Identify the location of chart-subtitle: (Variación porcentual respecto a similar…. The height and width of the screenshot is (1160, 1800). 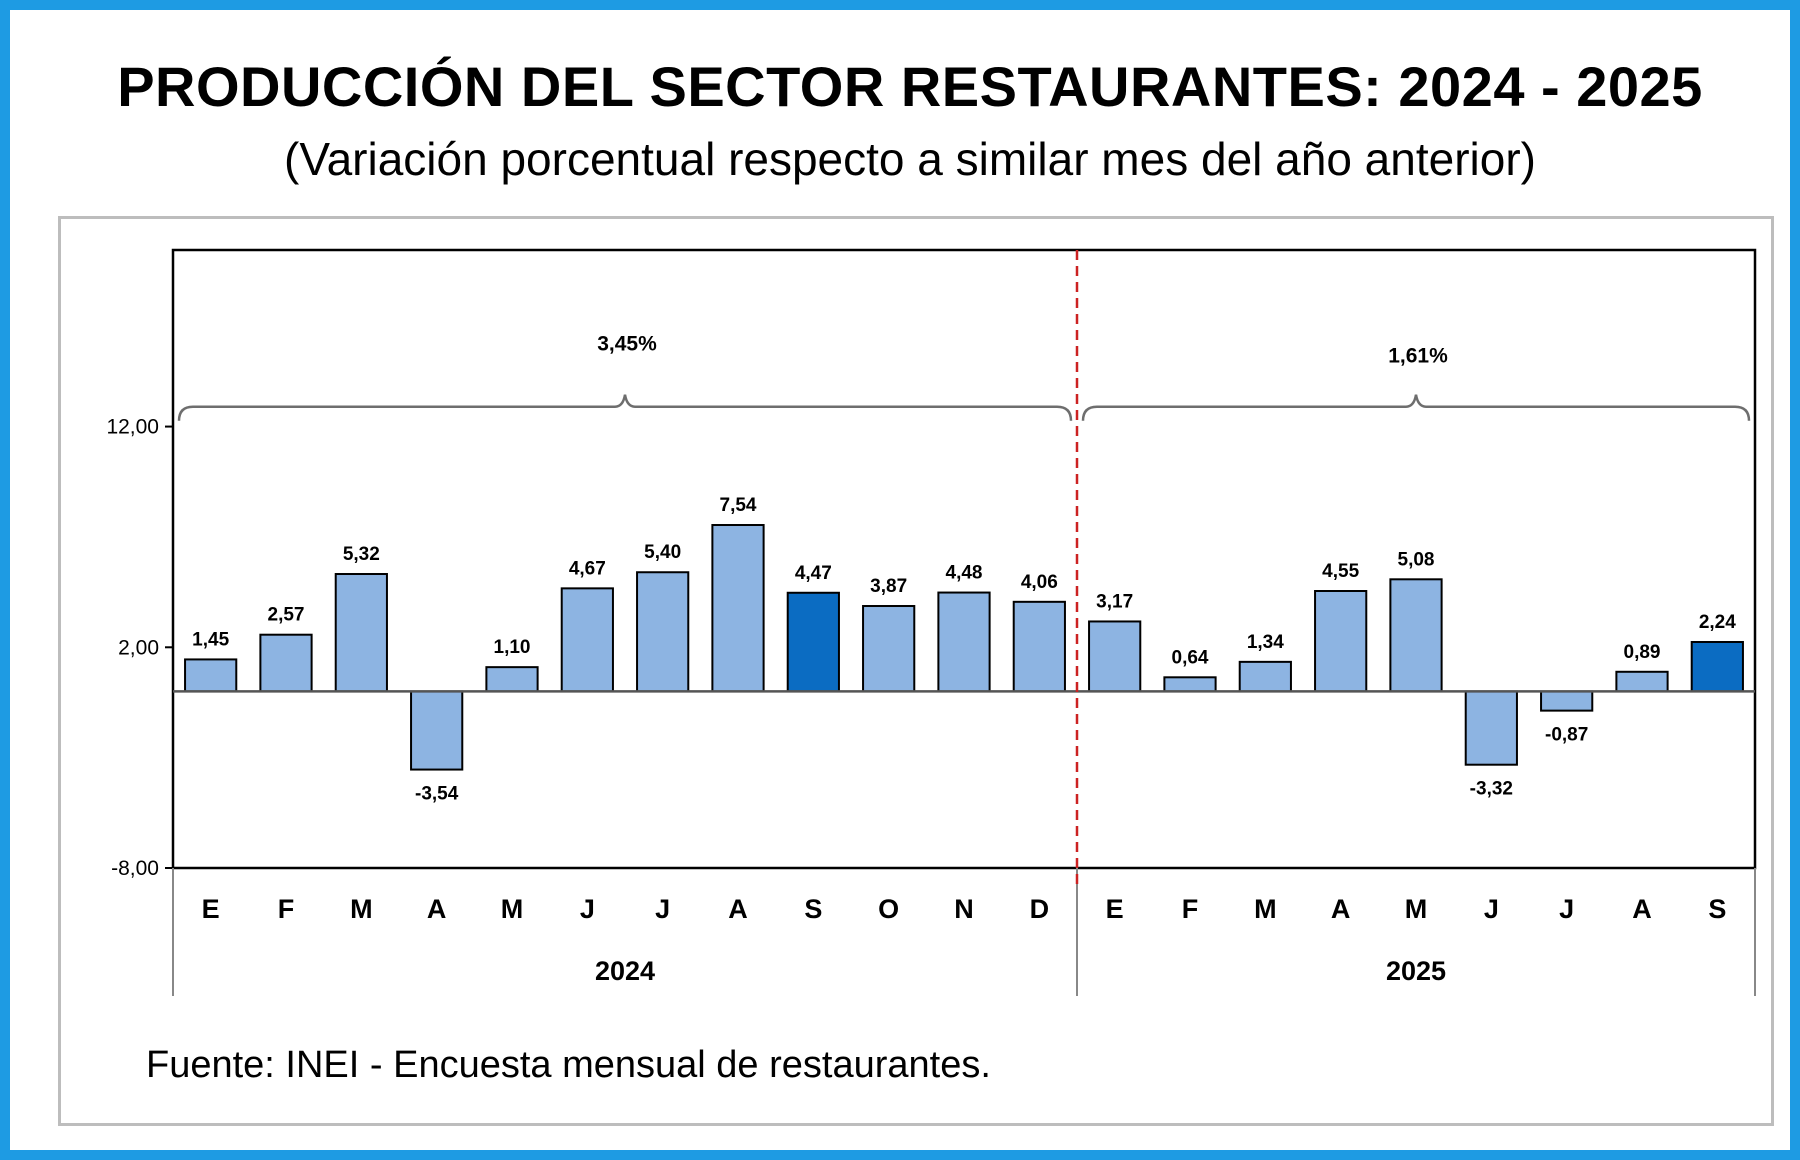
(910, 159).